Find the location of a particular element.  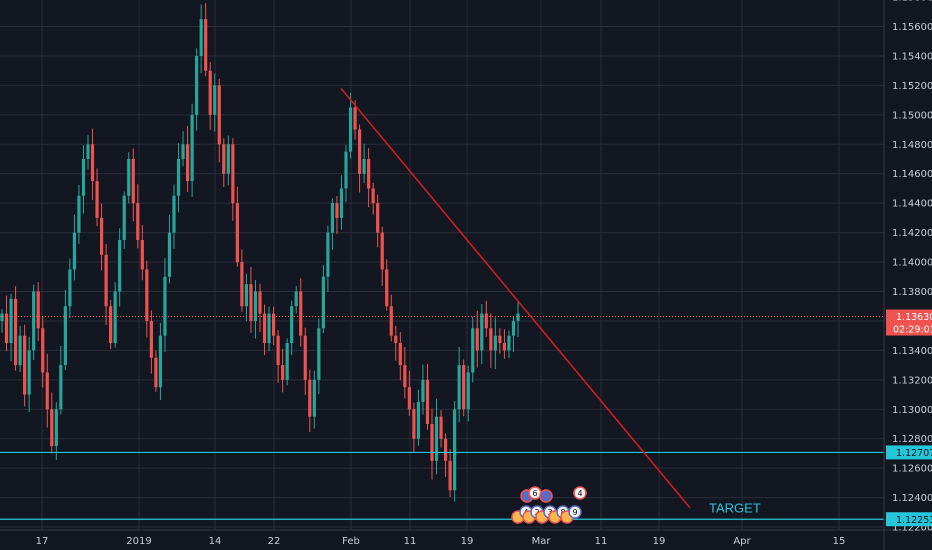

x-tick-label: 11 is located at coordinates (410, 541).